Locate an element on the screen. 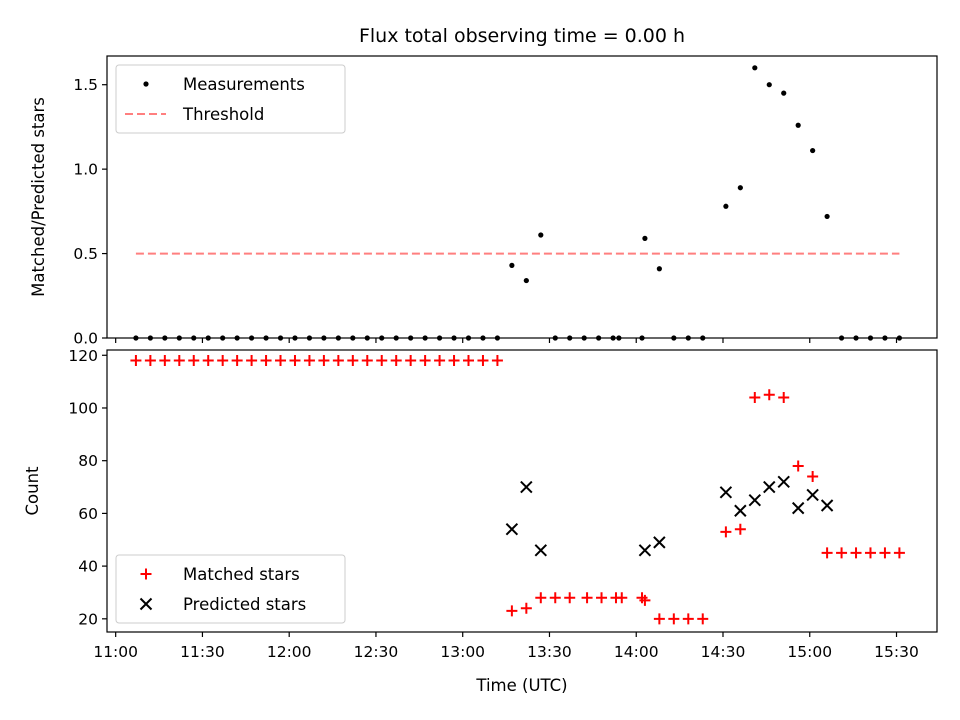  x-tick-label: 13:30 is located at coordinates (549, 652).